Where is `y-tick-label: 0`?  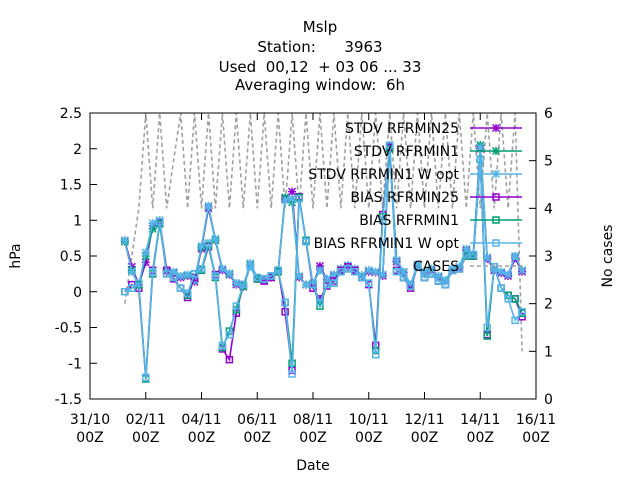 y-tick-label: 0 is located at coordinates (77, 293).